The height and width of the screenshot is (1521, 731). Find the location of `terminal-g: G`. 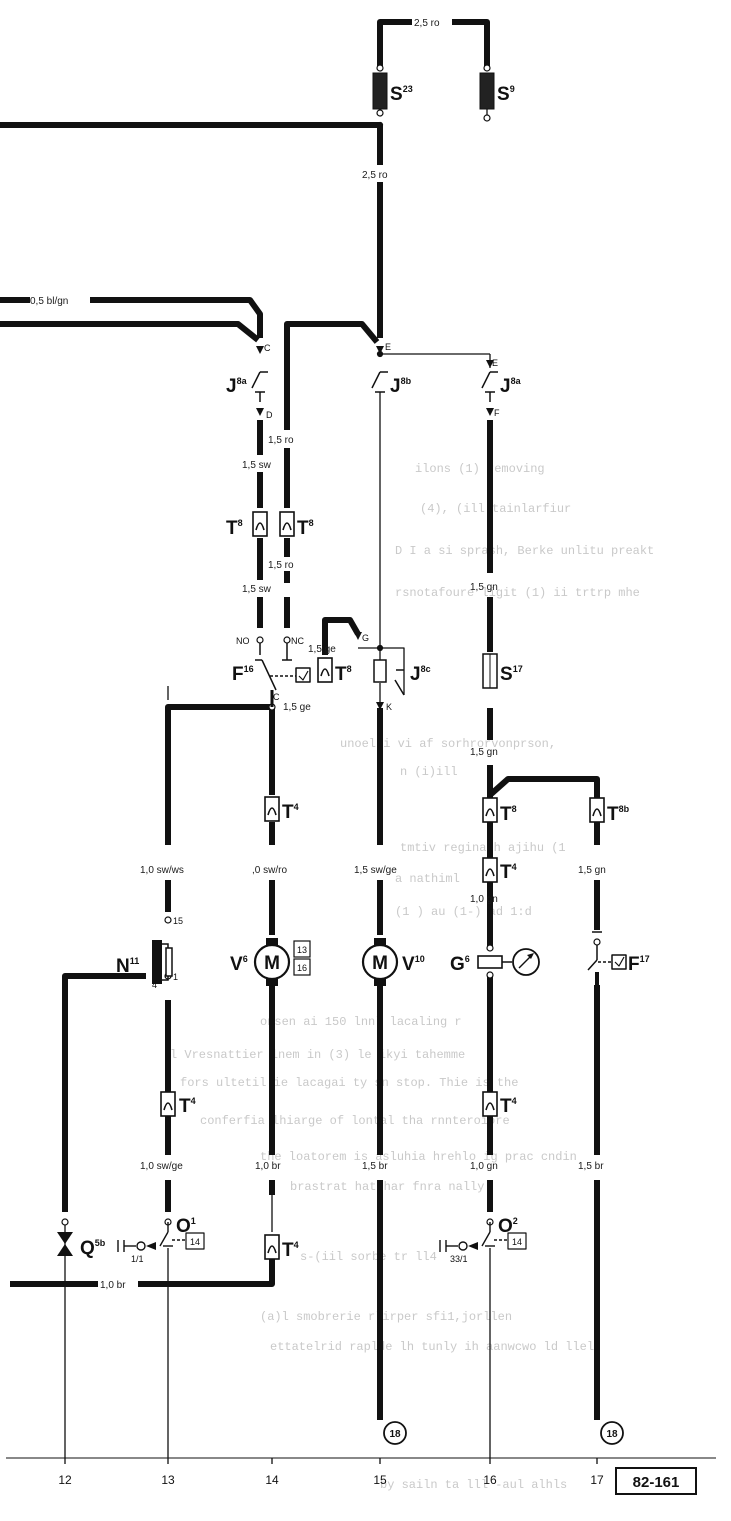

terminal-g: G is located at coordinates (365, 638).